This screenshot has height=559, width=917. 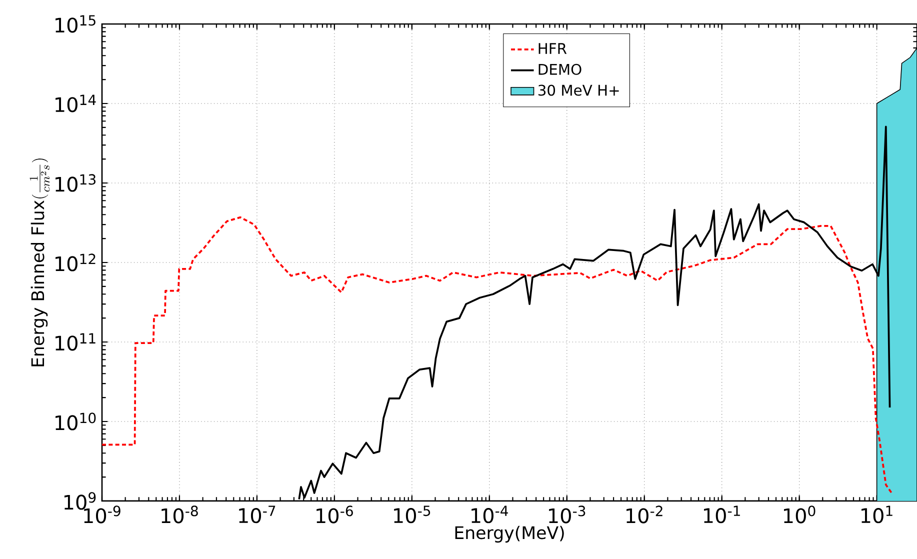 What do you see at coordinates (257, 515) in the screenshot?
I see `x-tick-label: 10$^{-7}$` at bounding box center [257, 515].